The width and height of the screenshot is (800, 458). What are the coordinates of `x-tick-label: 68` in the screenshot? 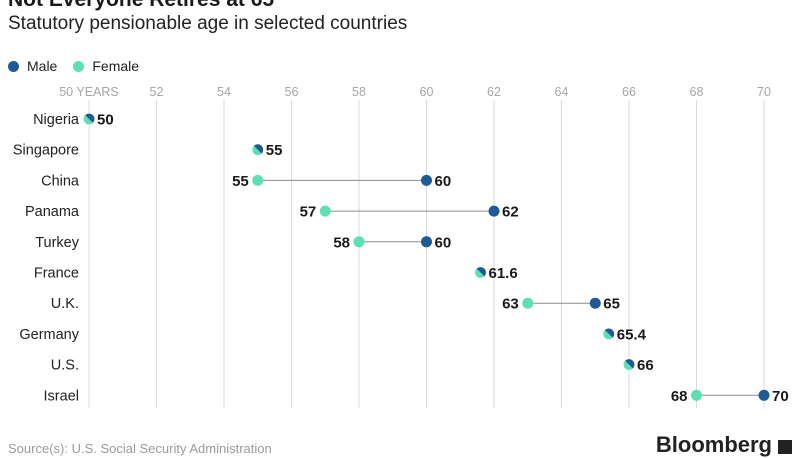 It's located at (697, 92).